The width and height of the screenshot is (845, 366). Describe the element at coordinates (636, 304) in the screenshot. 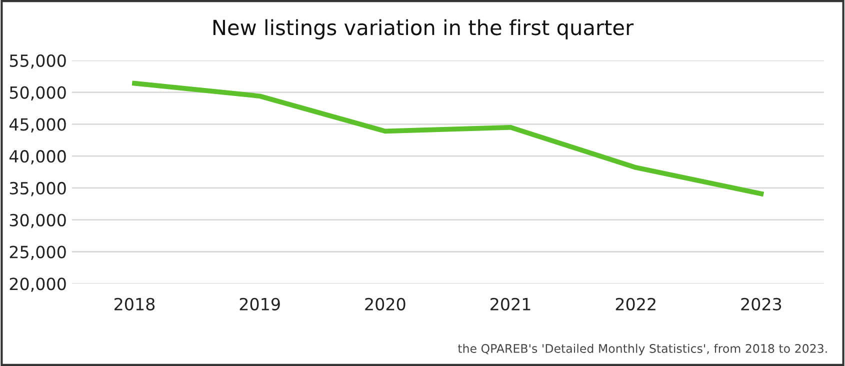

I see `x-tick-label: 2022` at that location.